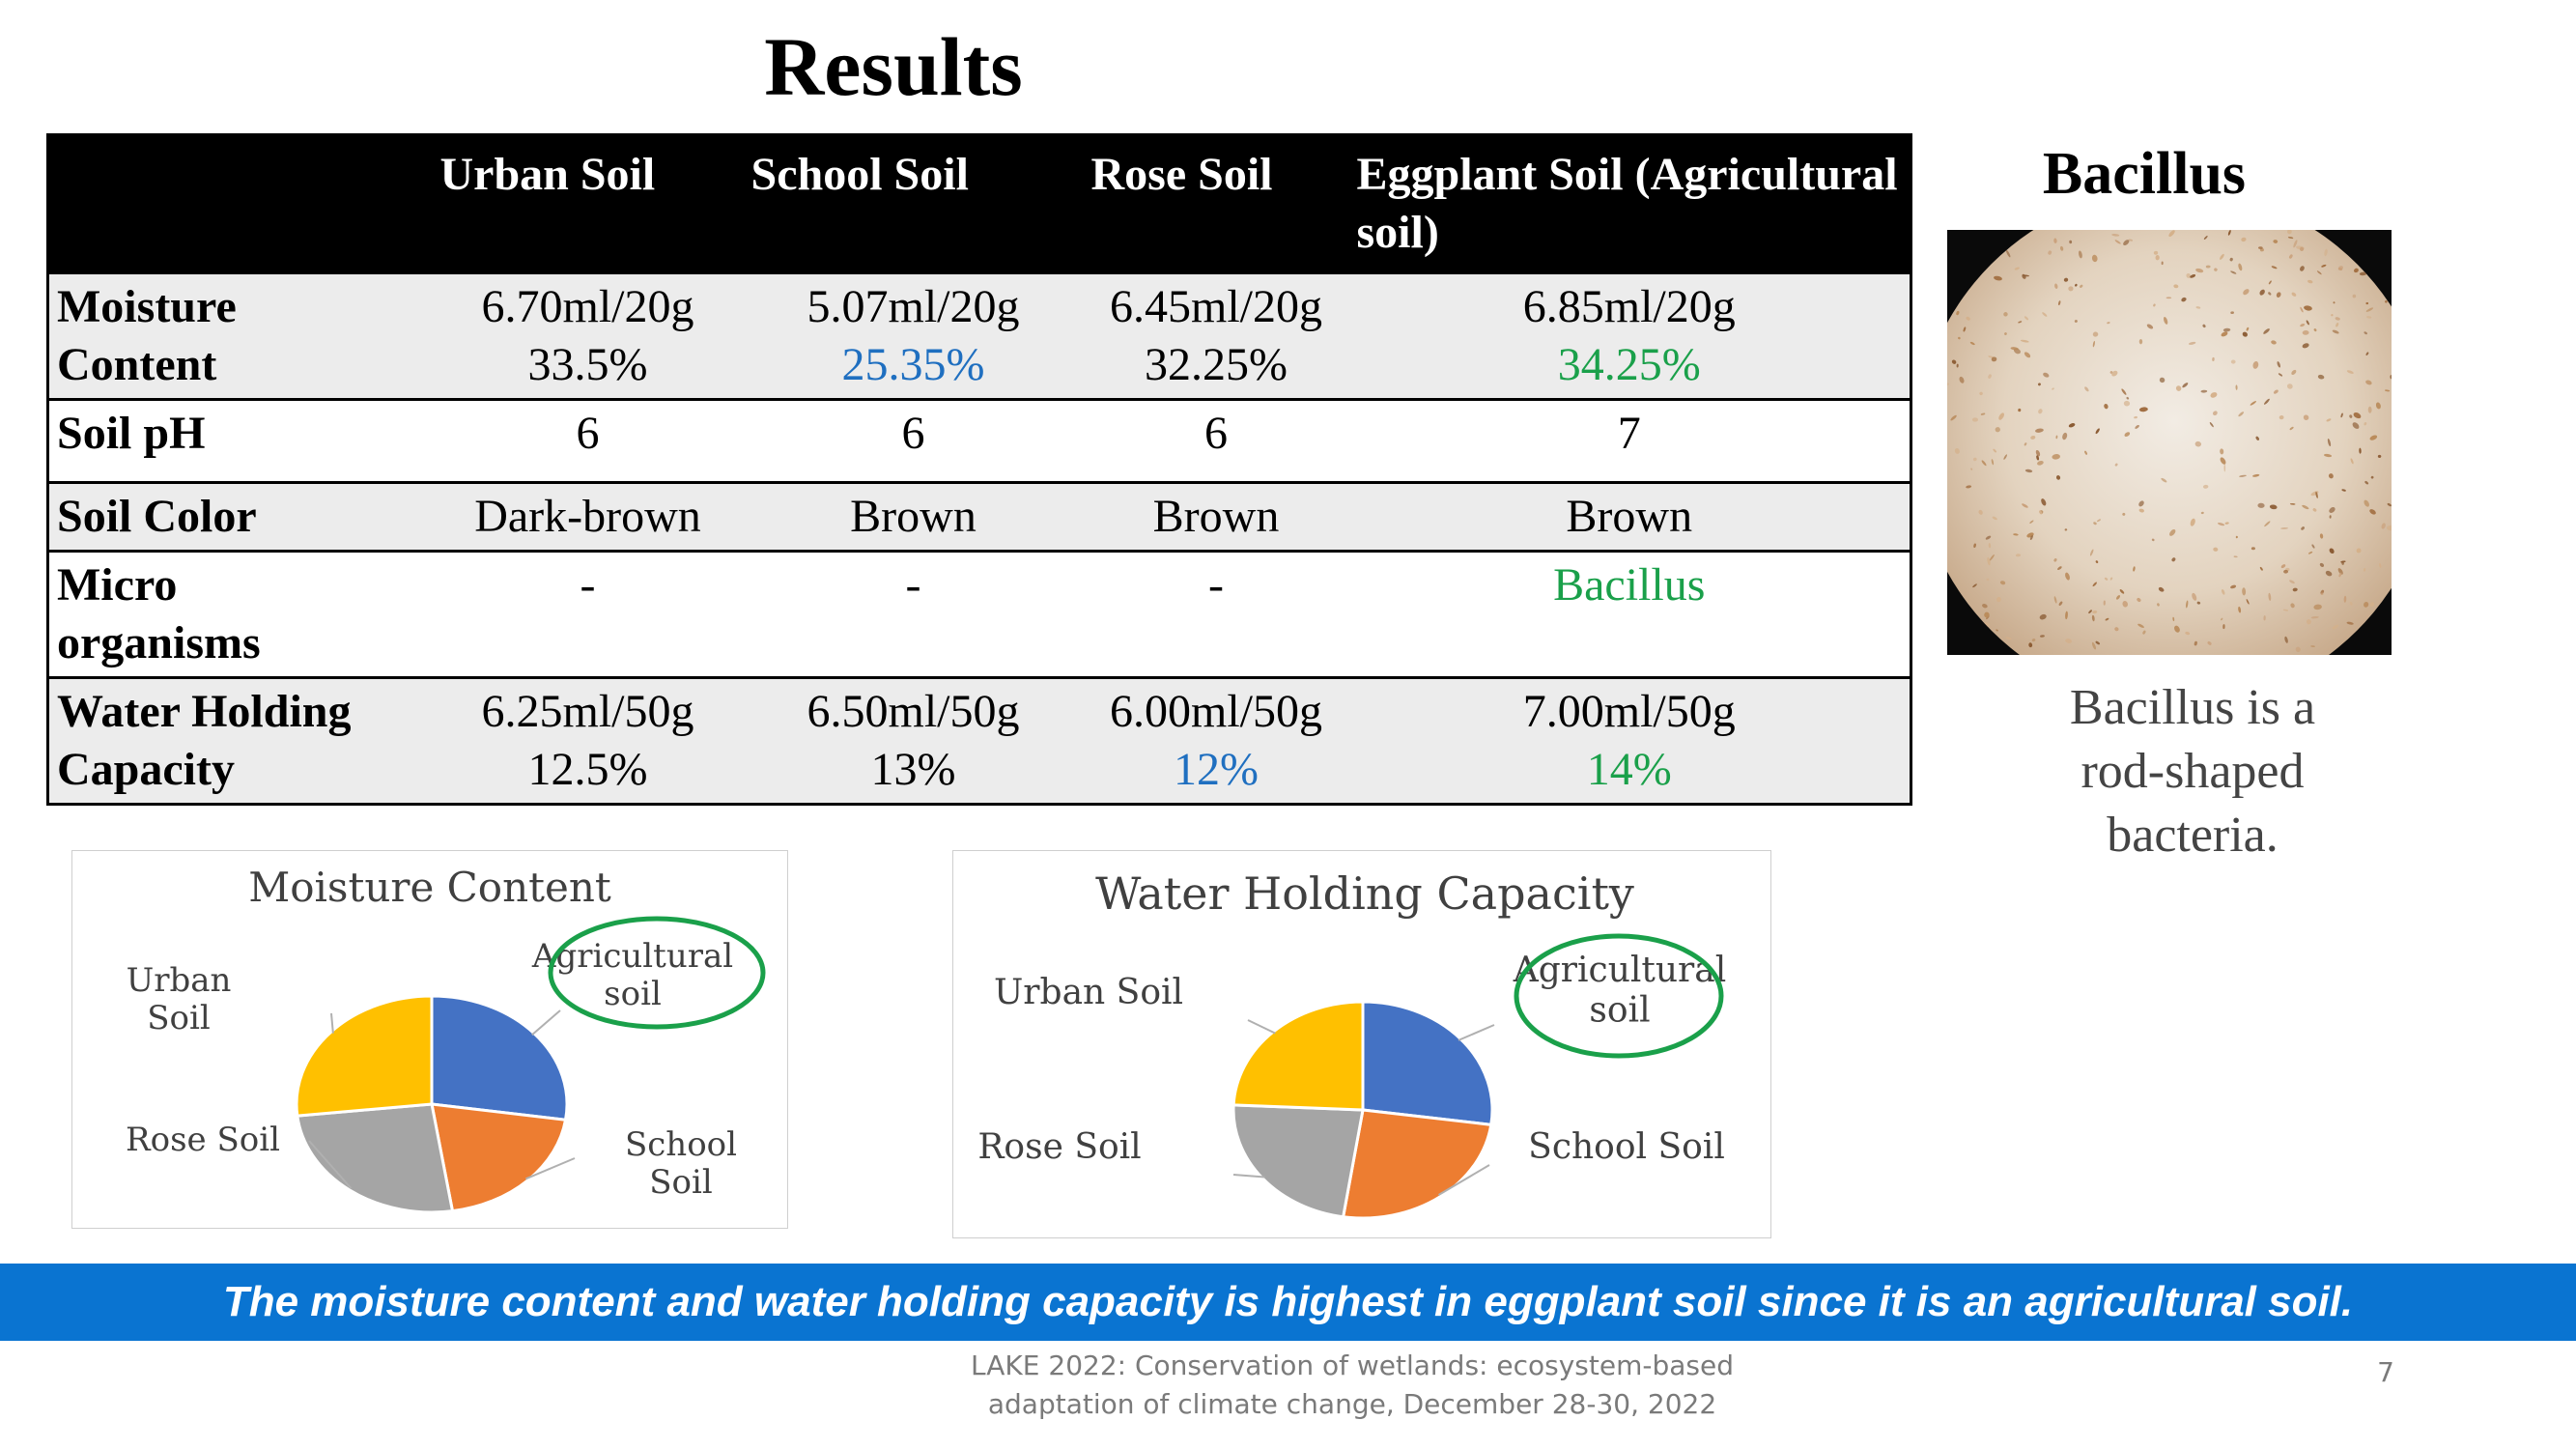 This screenshot has height=1449, width=2576. I want to click on row-label: Soil pH, so click(240, 440).